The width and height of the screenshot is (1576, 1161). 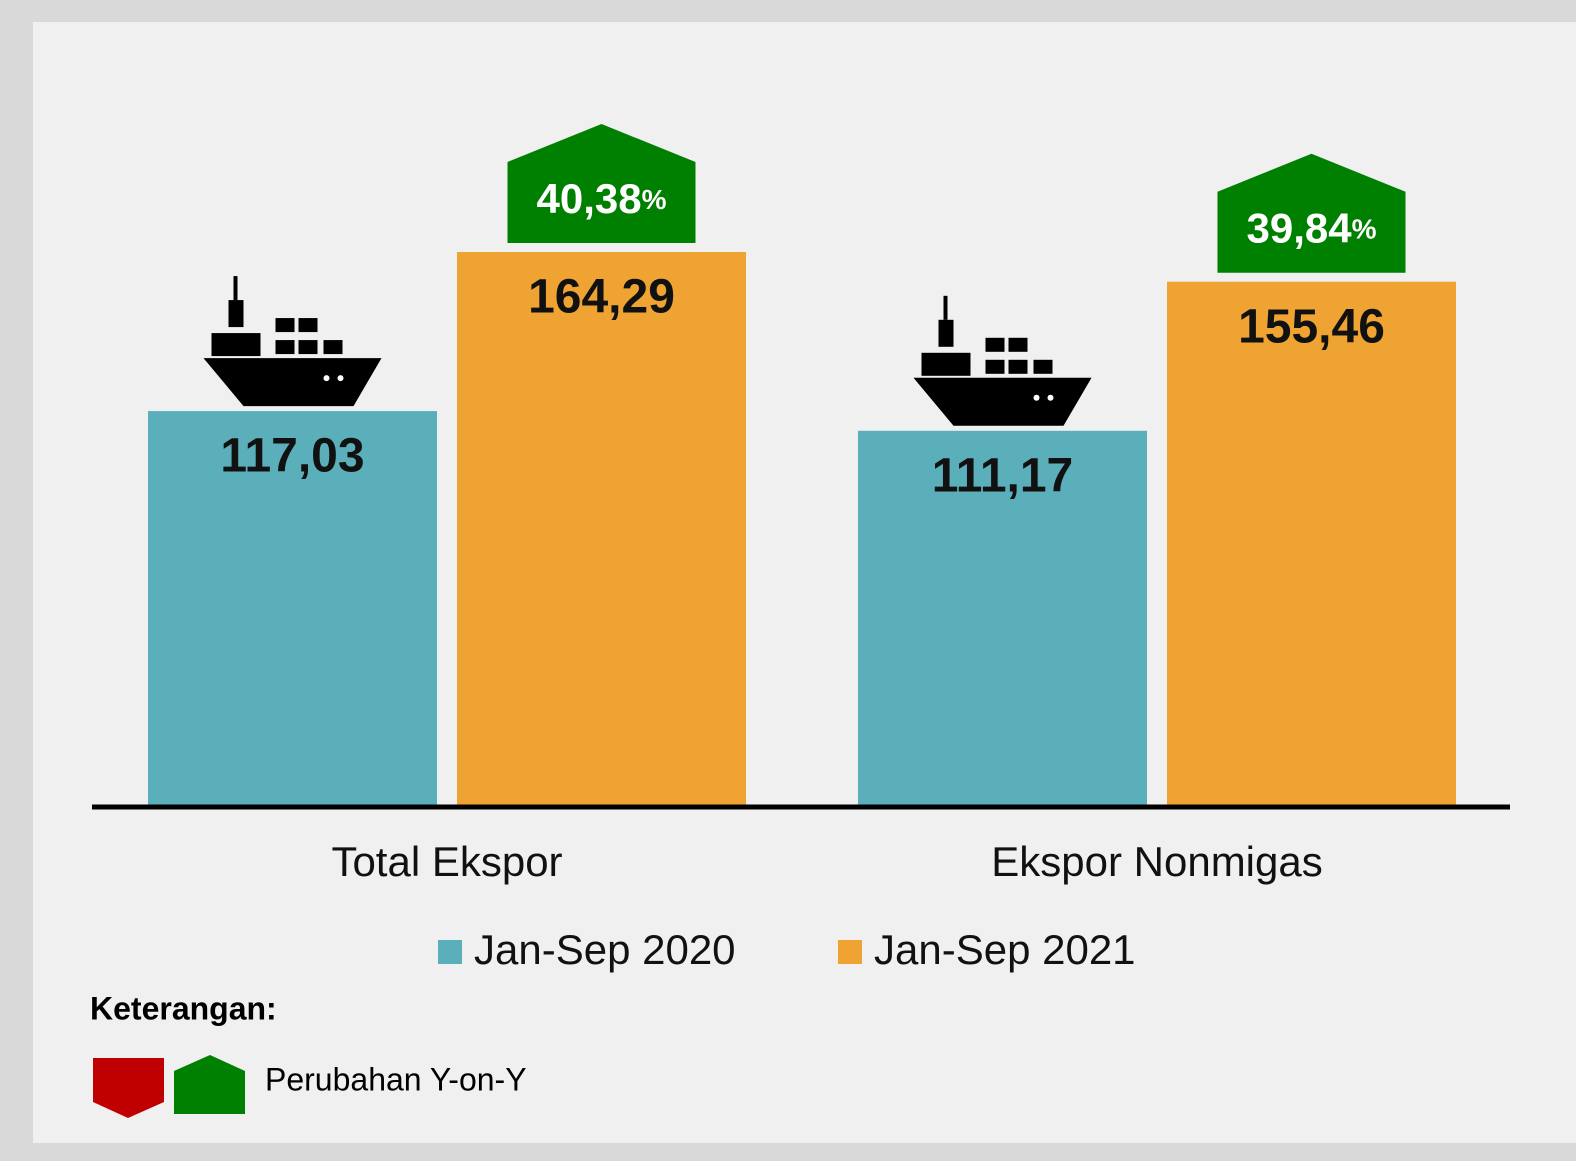 What do you see at coordinates (446, 861) in the screenshot?
I see `x-tick-label: Total Ekspor` at bounding box center [446, 861].